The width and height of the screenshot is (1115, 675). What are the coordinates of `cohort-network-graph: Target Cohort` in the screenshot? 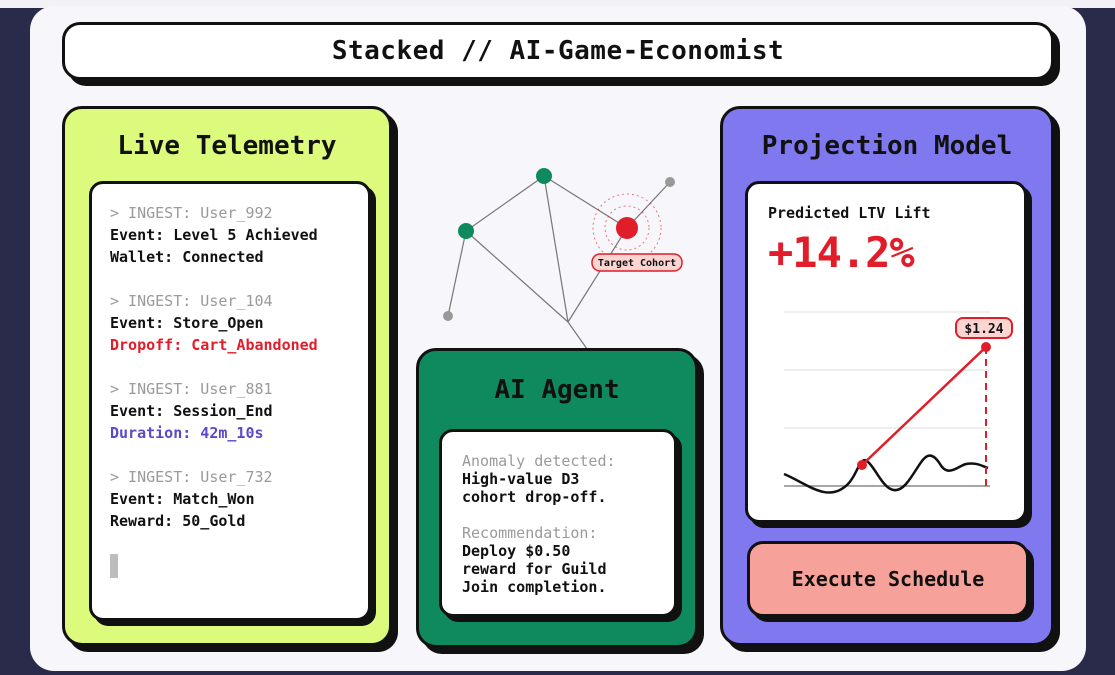 It's located at (563, 262).